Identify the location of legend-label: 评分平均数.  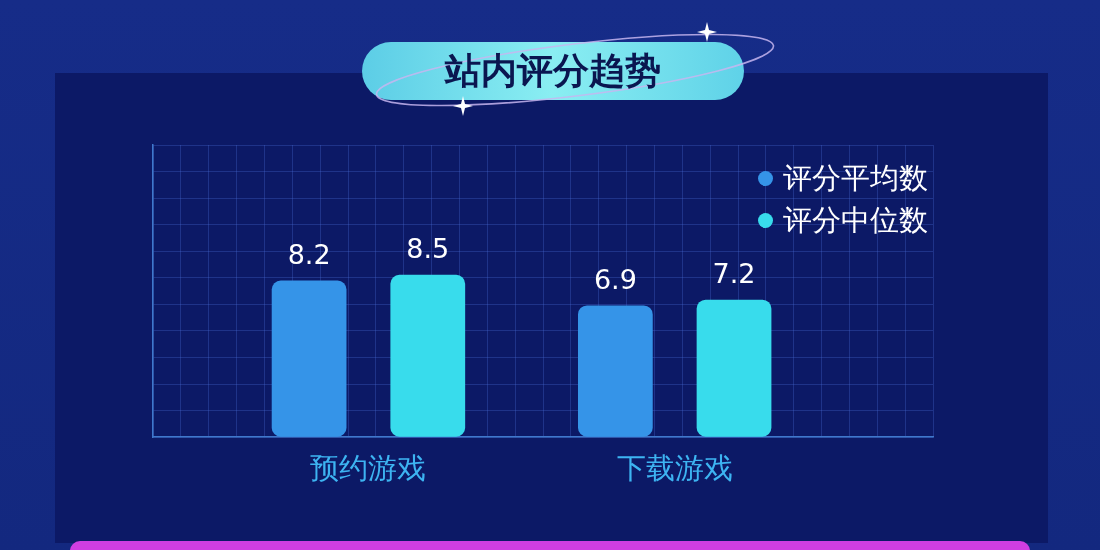
(855, 178).